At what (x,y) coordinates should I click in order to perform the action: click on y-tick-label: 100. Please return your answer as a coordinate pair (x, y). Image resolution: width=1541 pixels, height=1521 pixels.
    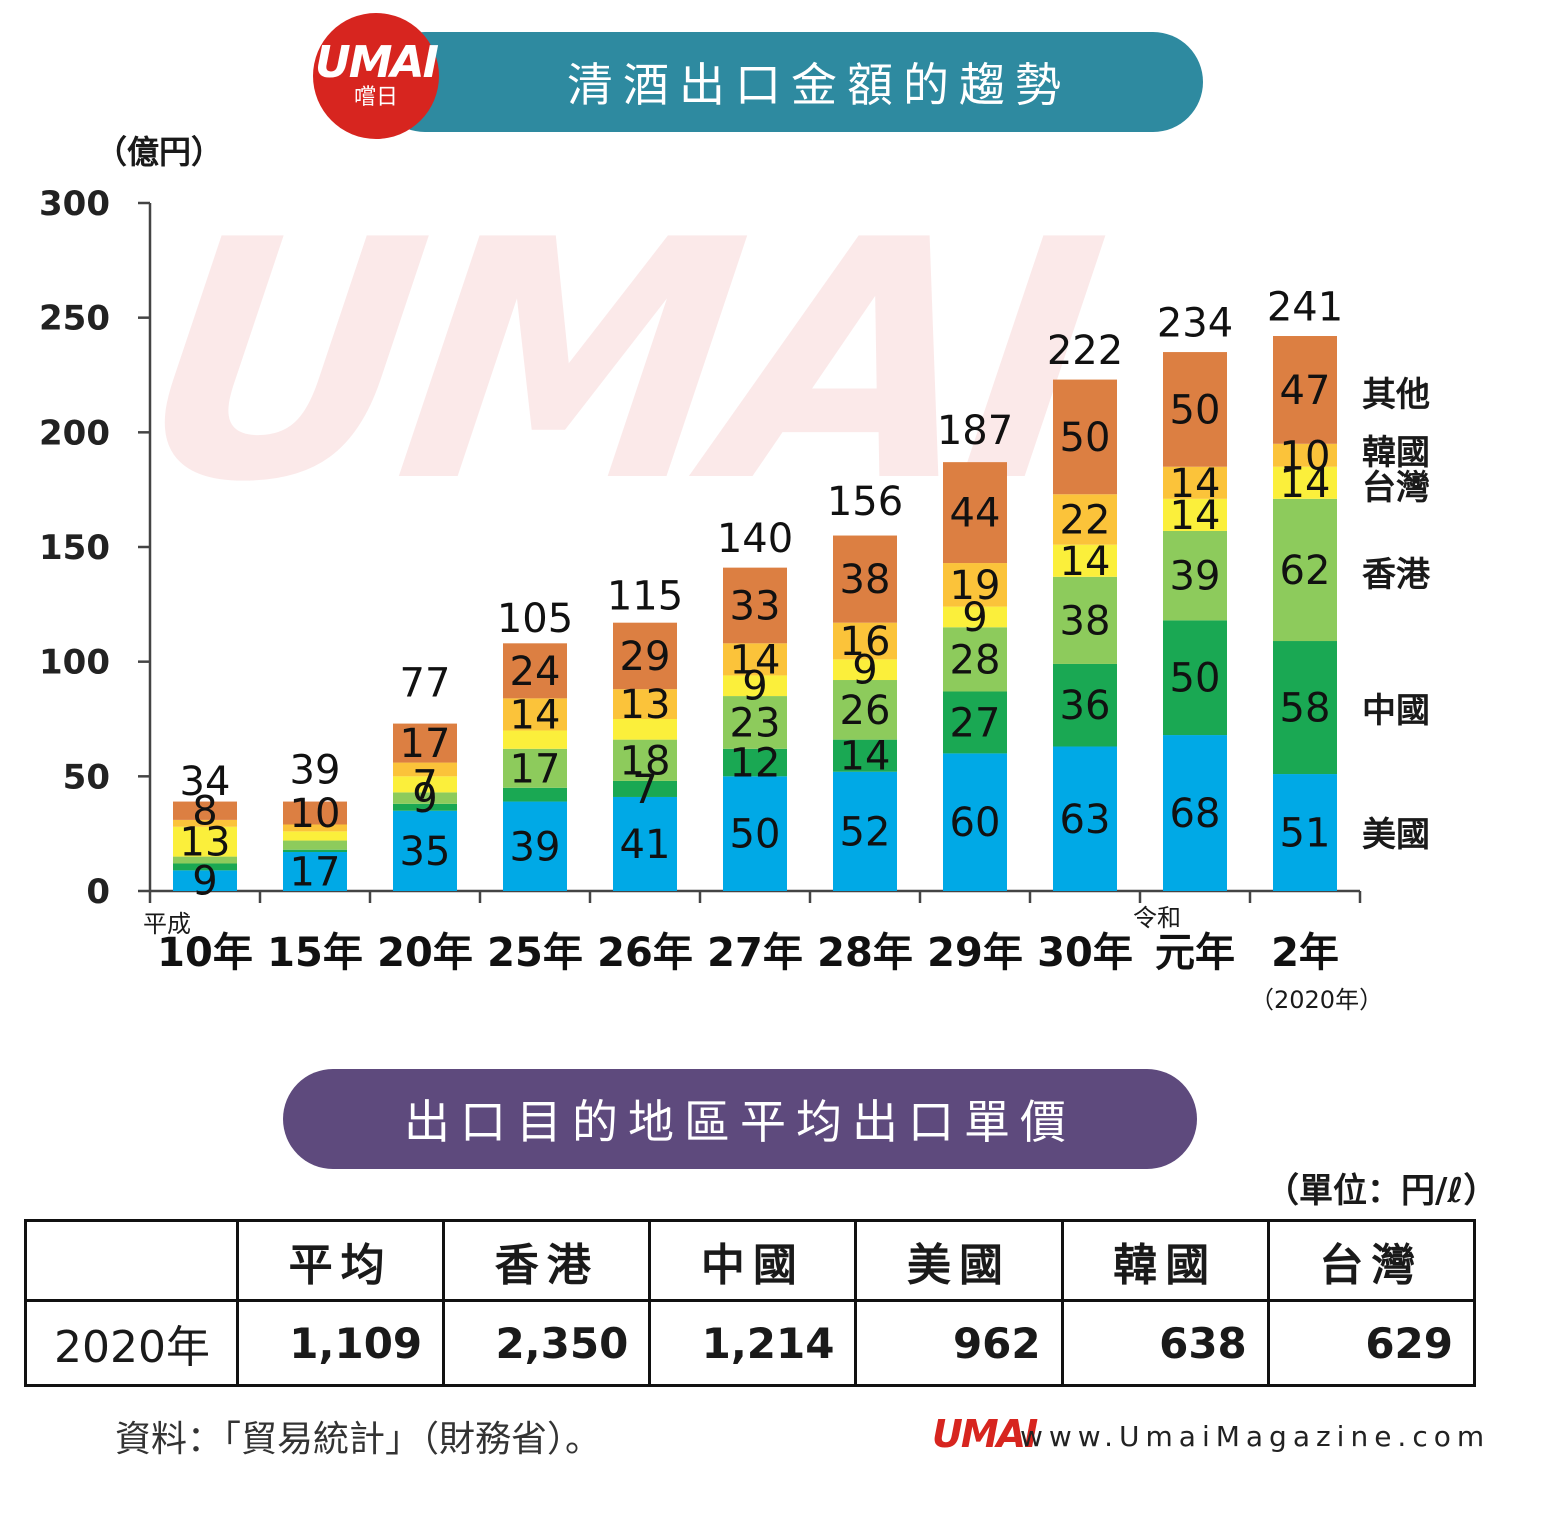
    Looking at the image, I should click on (74, 663).